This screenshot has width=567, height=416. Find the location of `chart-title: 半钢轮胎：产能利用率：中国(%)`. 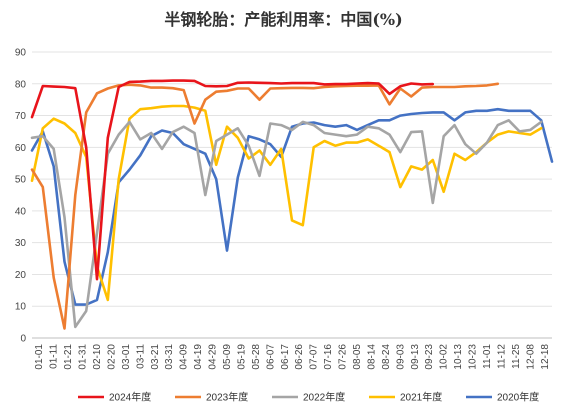

chart-title: 半钢轮胎：产能利用率：中国(%) is located at coordinates (283, 19).